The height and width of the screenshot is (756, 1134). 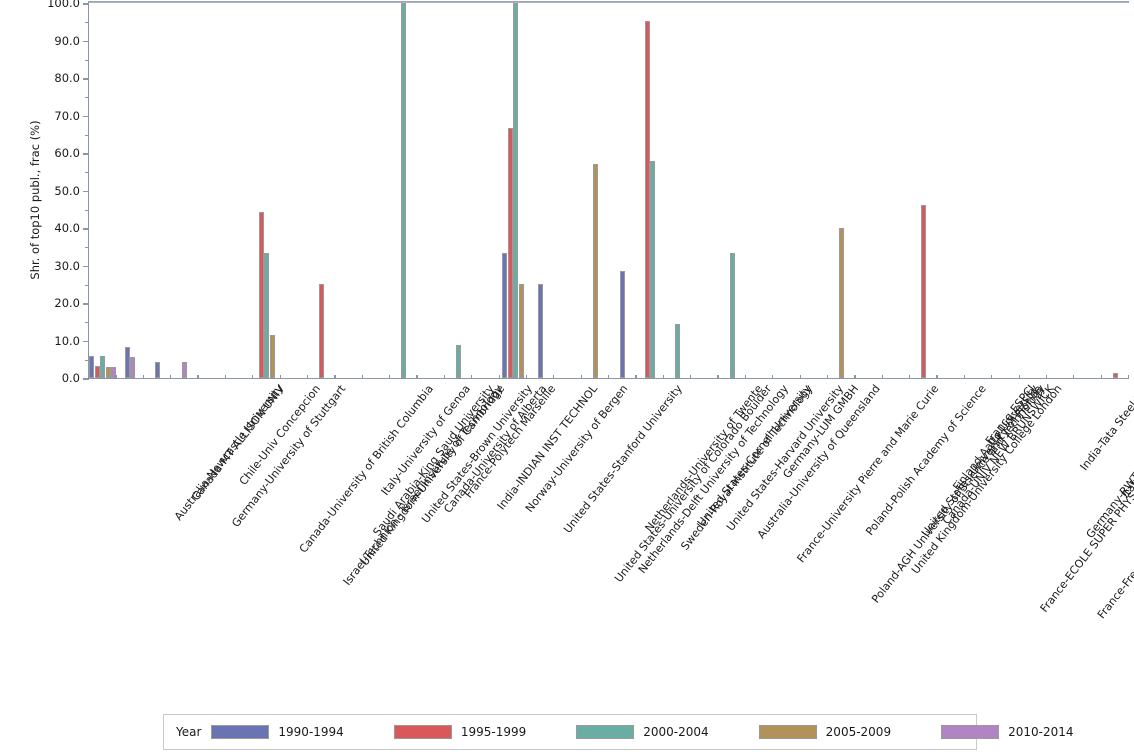 What do you see at coordinates (189, 732) in the screenshot?
I see `legend-title: Year` at bounding box center [189, 732].